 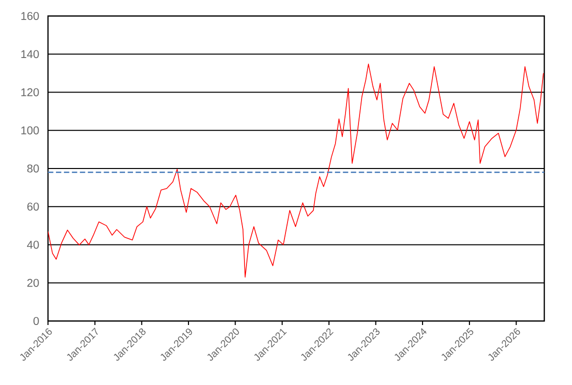 I want to click on y-tick-label: 20, so click(x=33, y=282).